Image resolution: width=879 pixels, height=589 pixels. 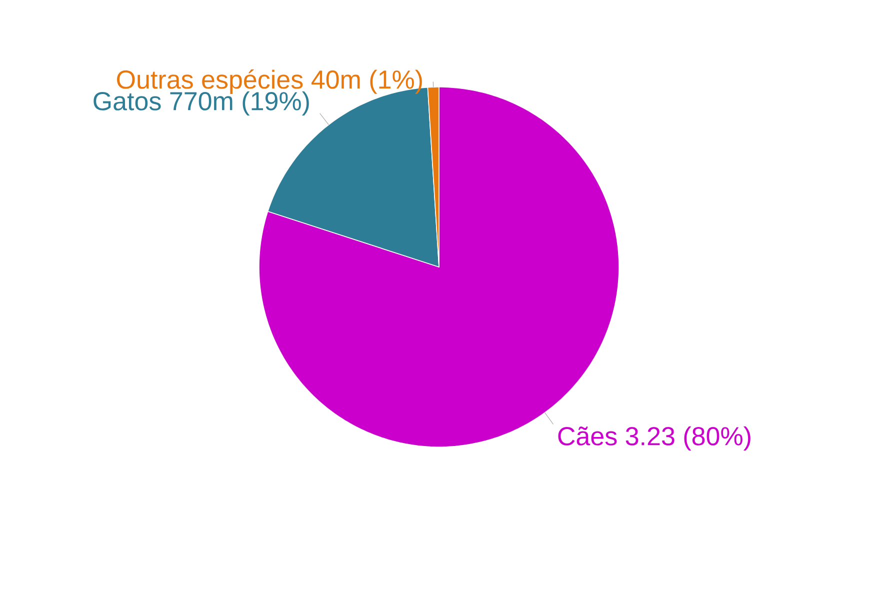 What do you see at coordinates (688, 438) in the screenshot?
I see `data-label: 3.23 (80%)` at bounding box center [688, 438].